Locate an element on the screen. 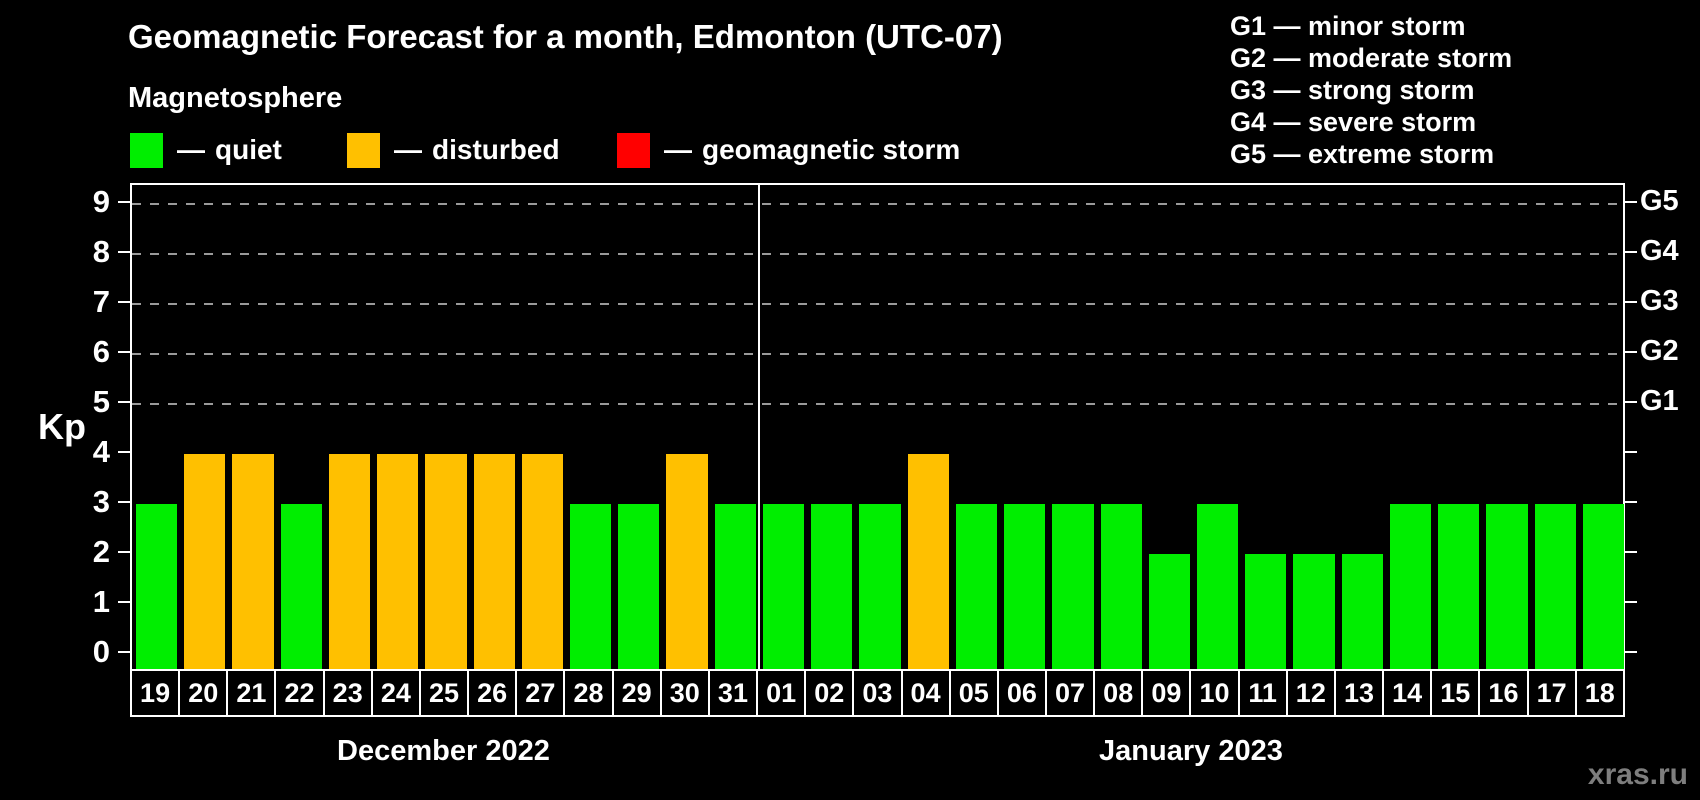 This screenshot has width=1700, height=800. date-cell-20: 20 is located at coordinates (204, 693).